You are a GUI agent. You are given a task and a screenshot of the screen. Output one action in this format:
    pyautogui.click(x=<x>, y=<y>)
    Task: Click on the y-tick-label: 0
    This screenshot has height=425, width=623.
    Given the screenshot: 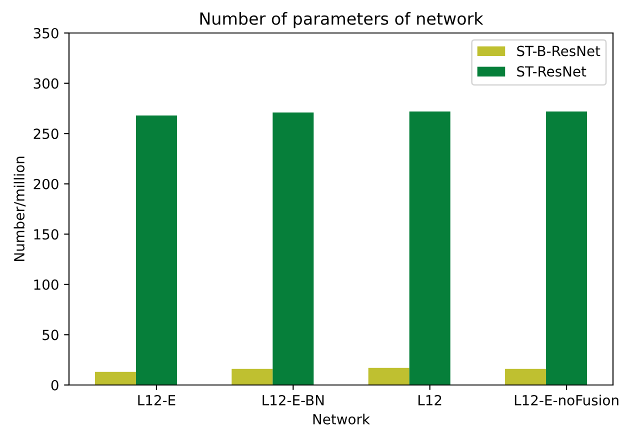 What is the action you would take?
    pyautogui.click(x=54, y=385)
    